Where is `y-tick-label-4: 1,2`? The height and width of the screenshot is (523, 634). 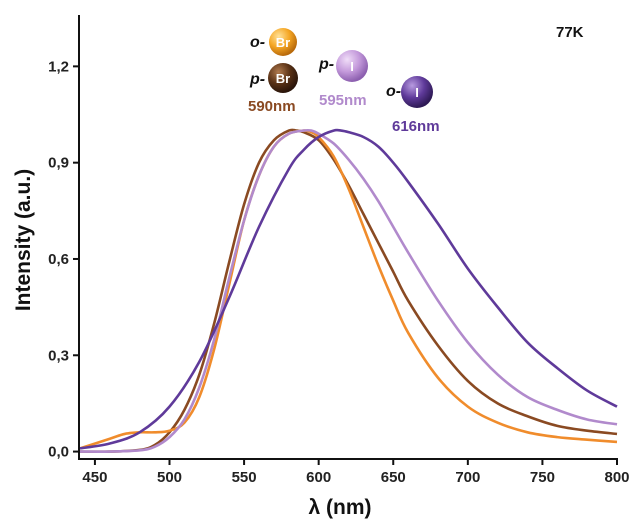 y-tick-label-4: 1,2 is located at coordinates (58, 66).